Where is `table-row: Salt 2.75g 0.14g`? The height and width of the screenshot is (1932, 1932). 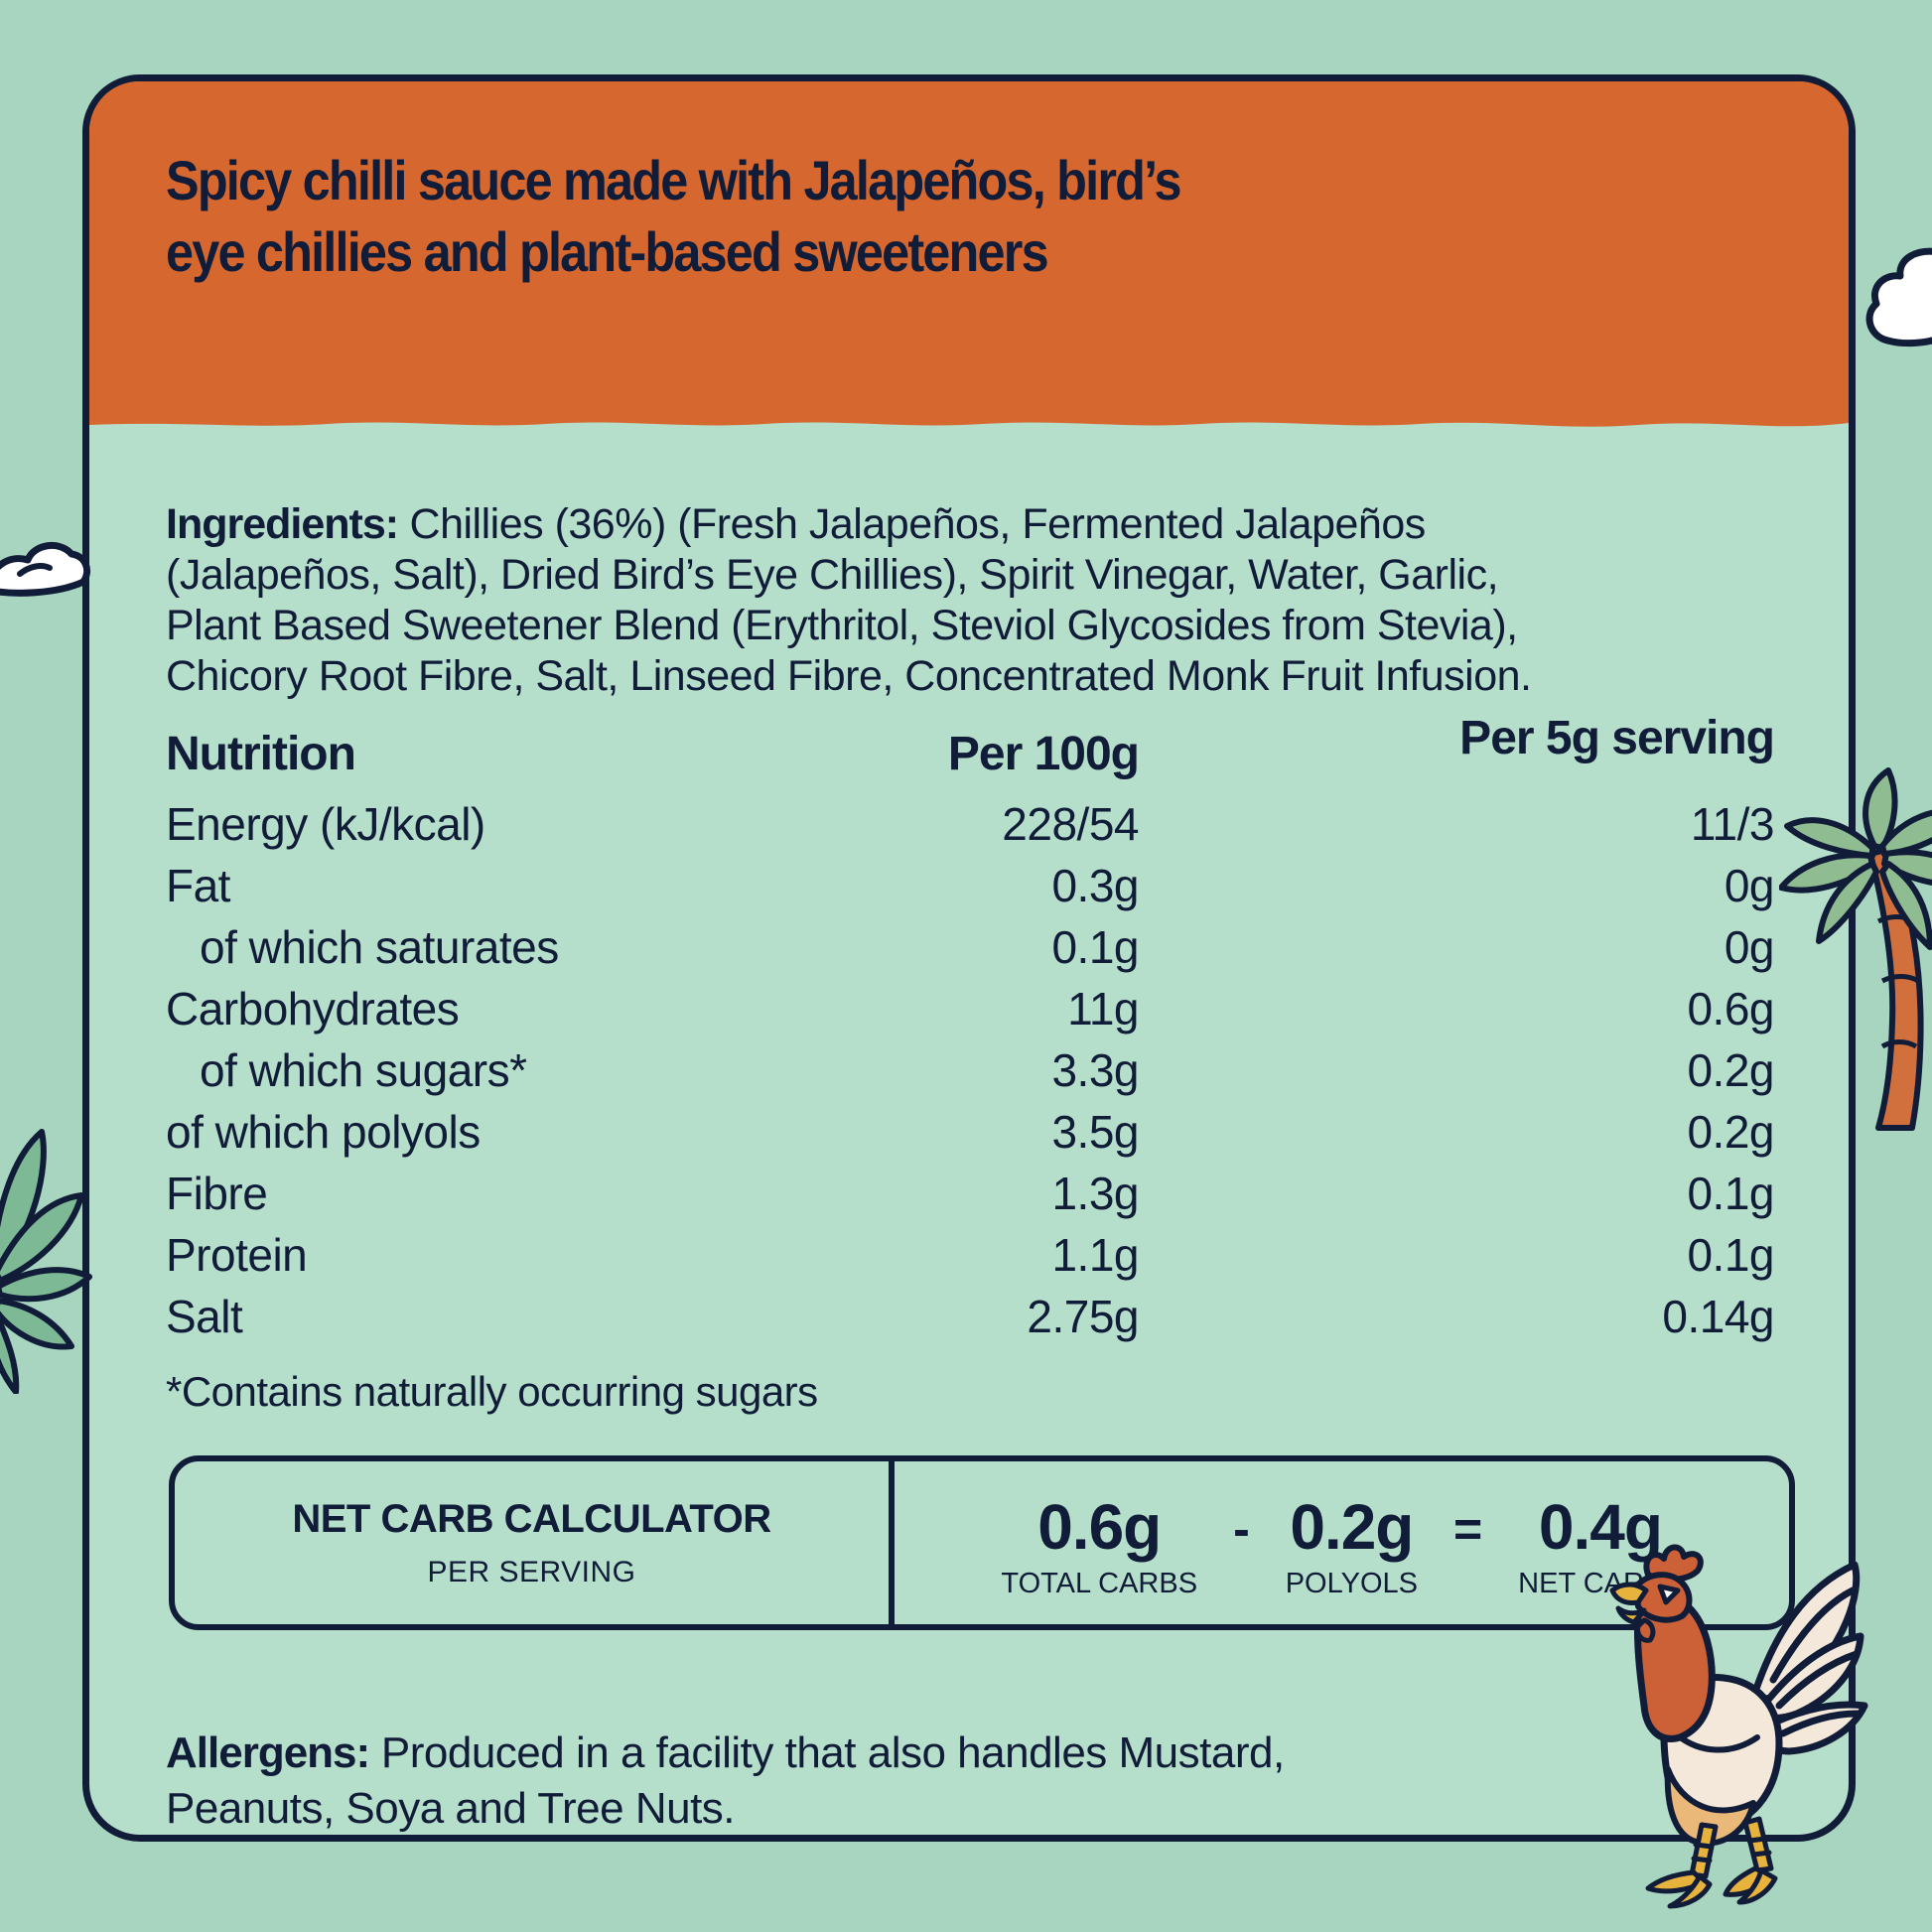
table-row: Salt 2.75g 0.14g is located at coordinates (971, 1316).